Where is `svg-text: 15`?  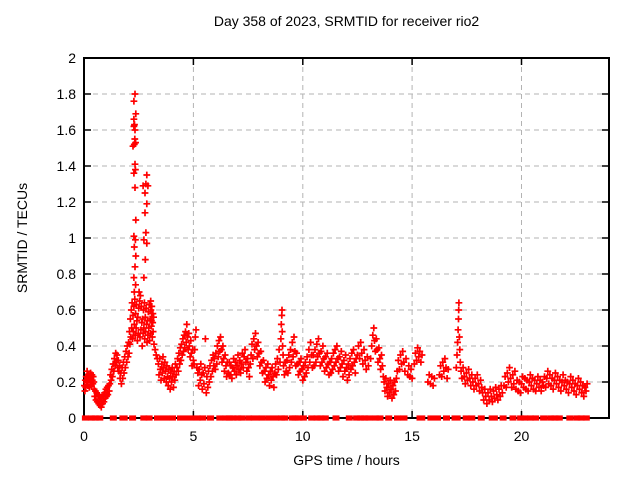
svg-text: 15 is located at coordinates (412, 436).